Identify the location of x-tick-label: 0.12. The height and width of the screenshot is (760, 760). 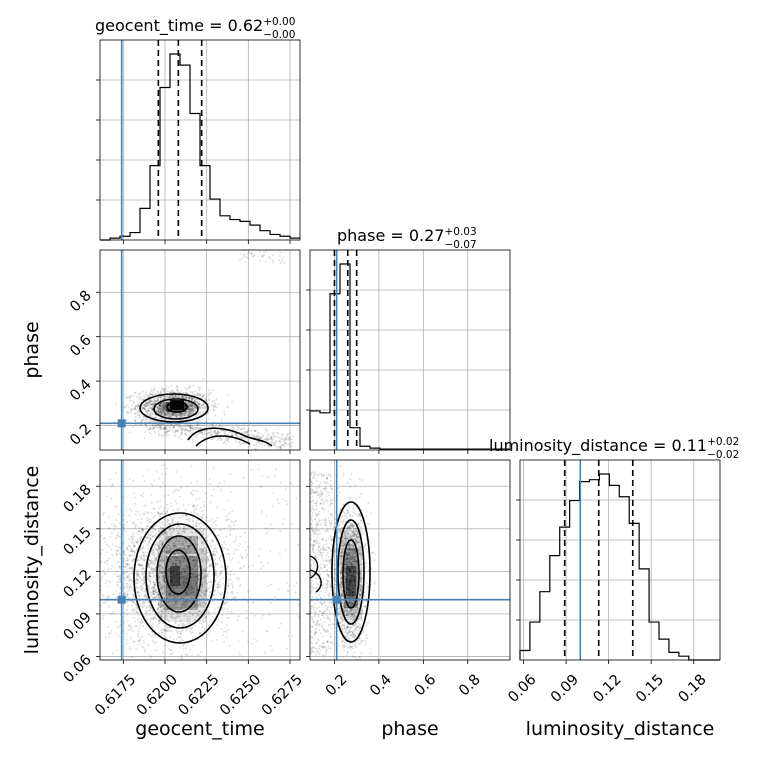
(608, 689).